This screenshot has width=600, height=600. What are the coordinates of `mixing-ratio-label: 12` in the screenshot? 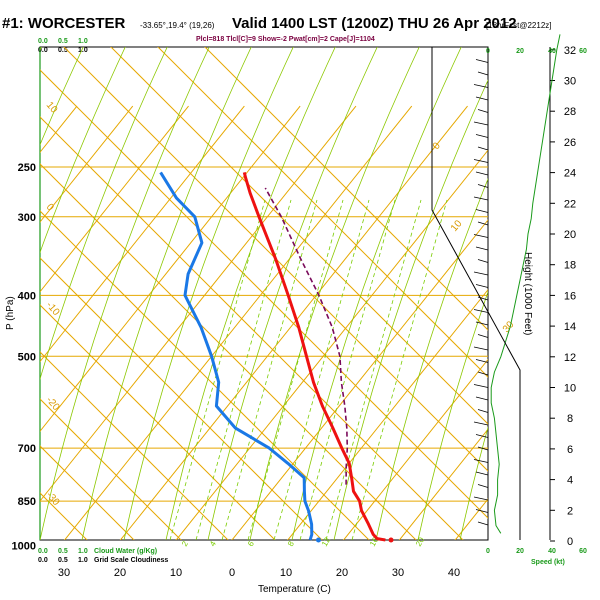 It's located at (326, 541).